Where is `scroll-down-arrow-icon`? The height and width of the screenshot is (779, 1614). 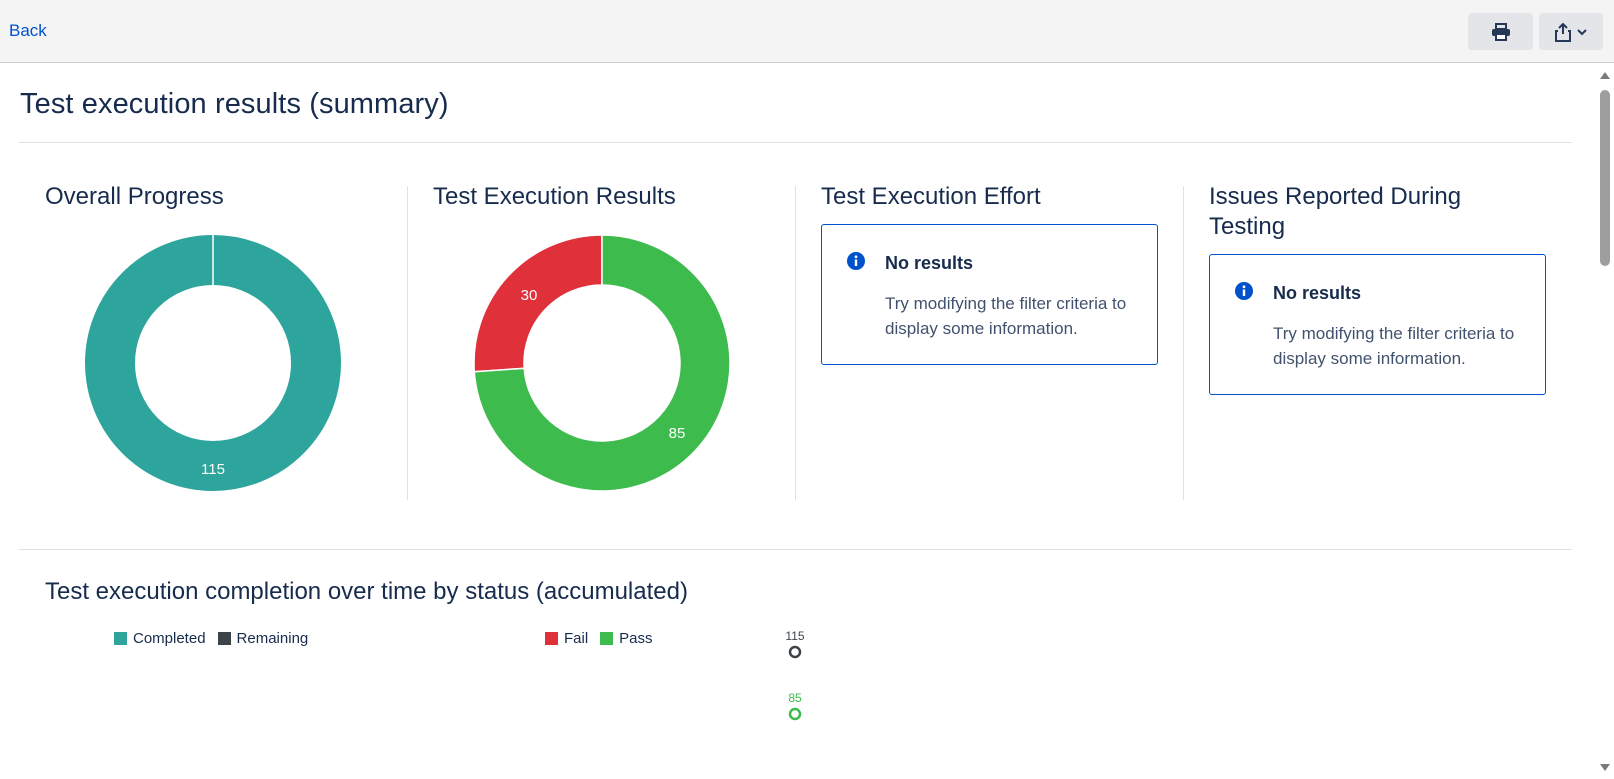 scroll-down-arrow-icon is located at coordinates (1605, 768).